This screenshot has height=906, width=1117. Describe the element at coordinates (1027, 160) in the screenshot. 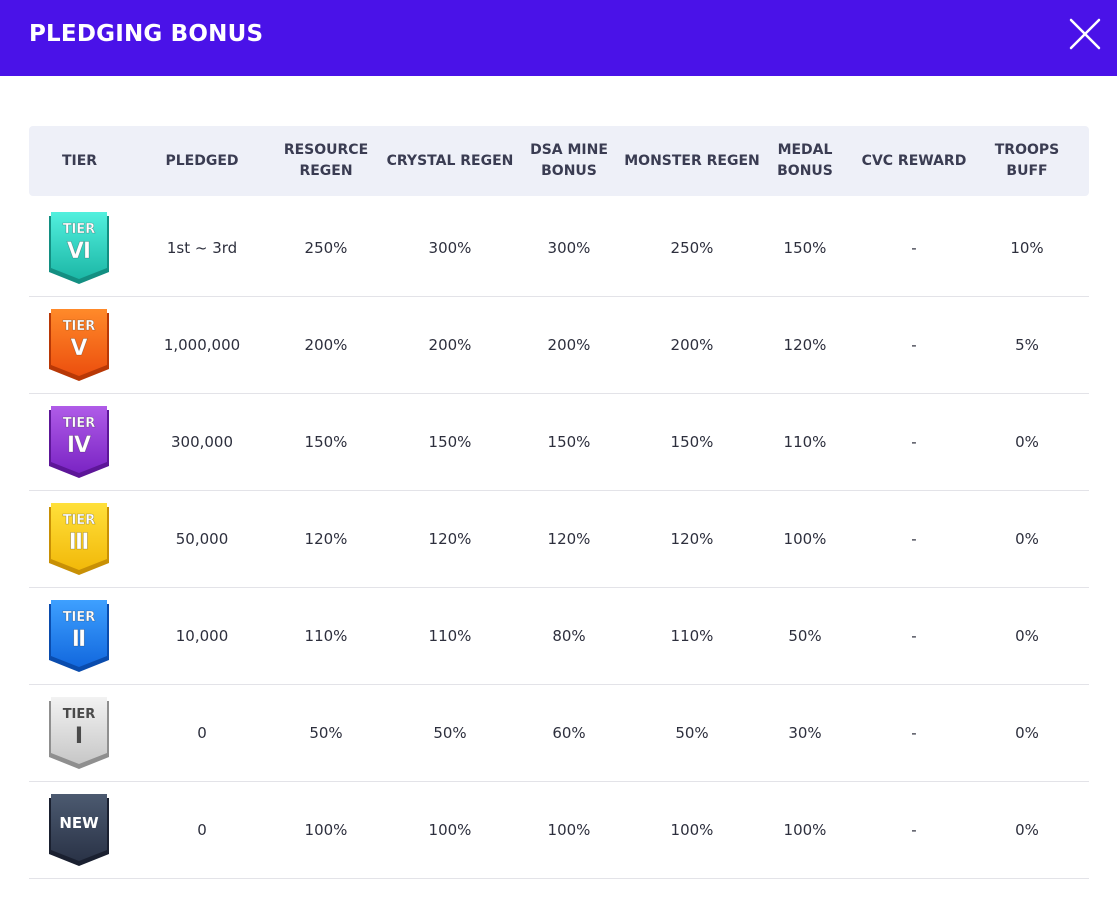

I see `column-header-troops-buff: TROOPS BUFF` at that location.